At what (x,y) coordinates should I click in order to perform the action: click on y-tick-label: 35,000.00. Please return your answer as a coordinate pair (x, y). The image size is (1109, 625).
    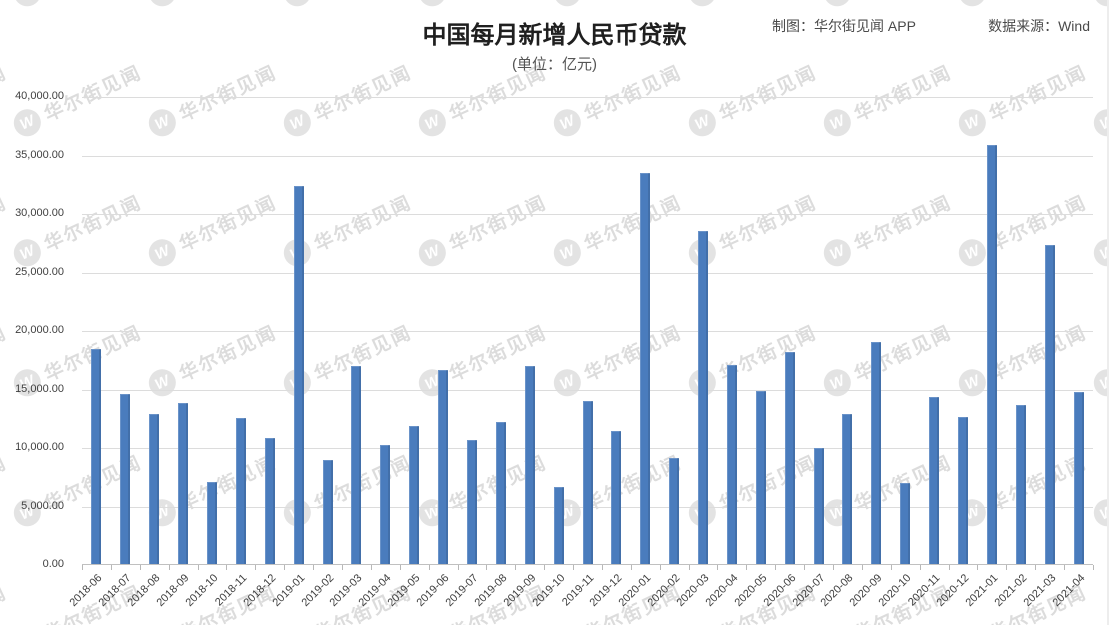
    Looking at the image, I should click on (39, 154).